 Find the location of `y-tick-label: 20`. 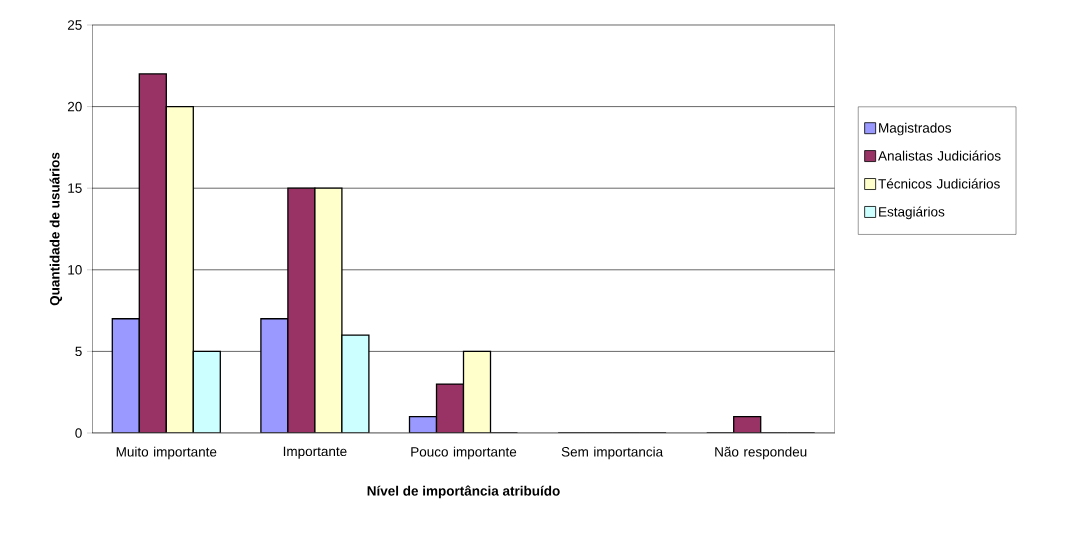

y-tick-label: 20 is located at coordinates (74, 106).